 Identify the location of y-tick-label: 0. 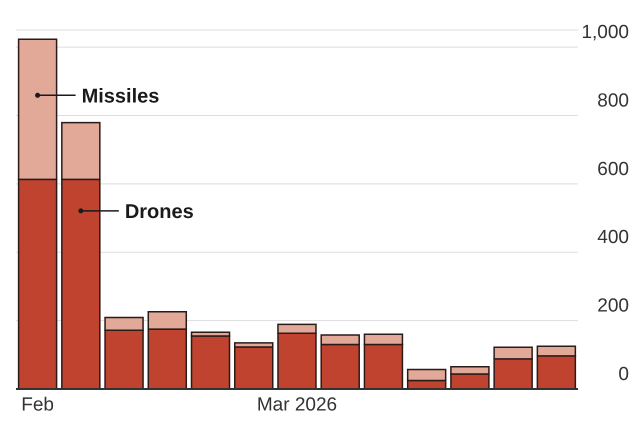
(623, 374).